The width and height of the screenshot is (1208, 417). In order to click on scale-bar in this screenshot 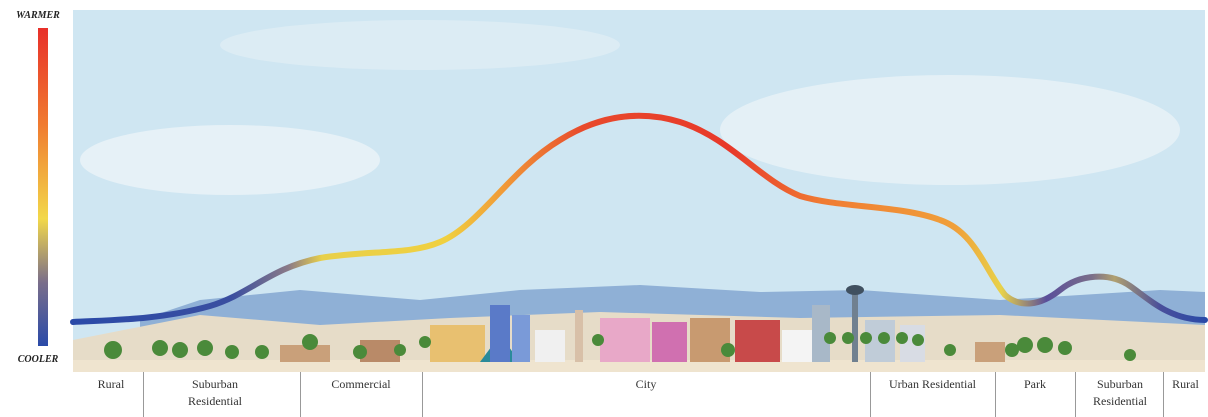, I will do `click(43, 187)`.